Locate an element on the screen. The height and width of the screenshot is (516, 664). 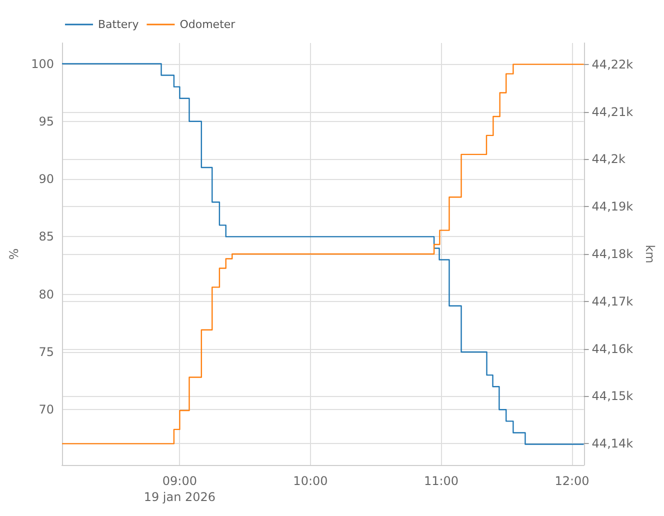
y-tick-label: 80 is located at coordinates (46, 294).